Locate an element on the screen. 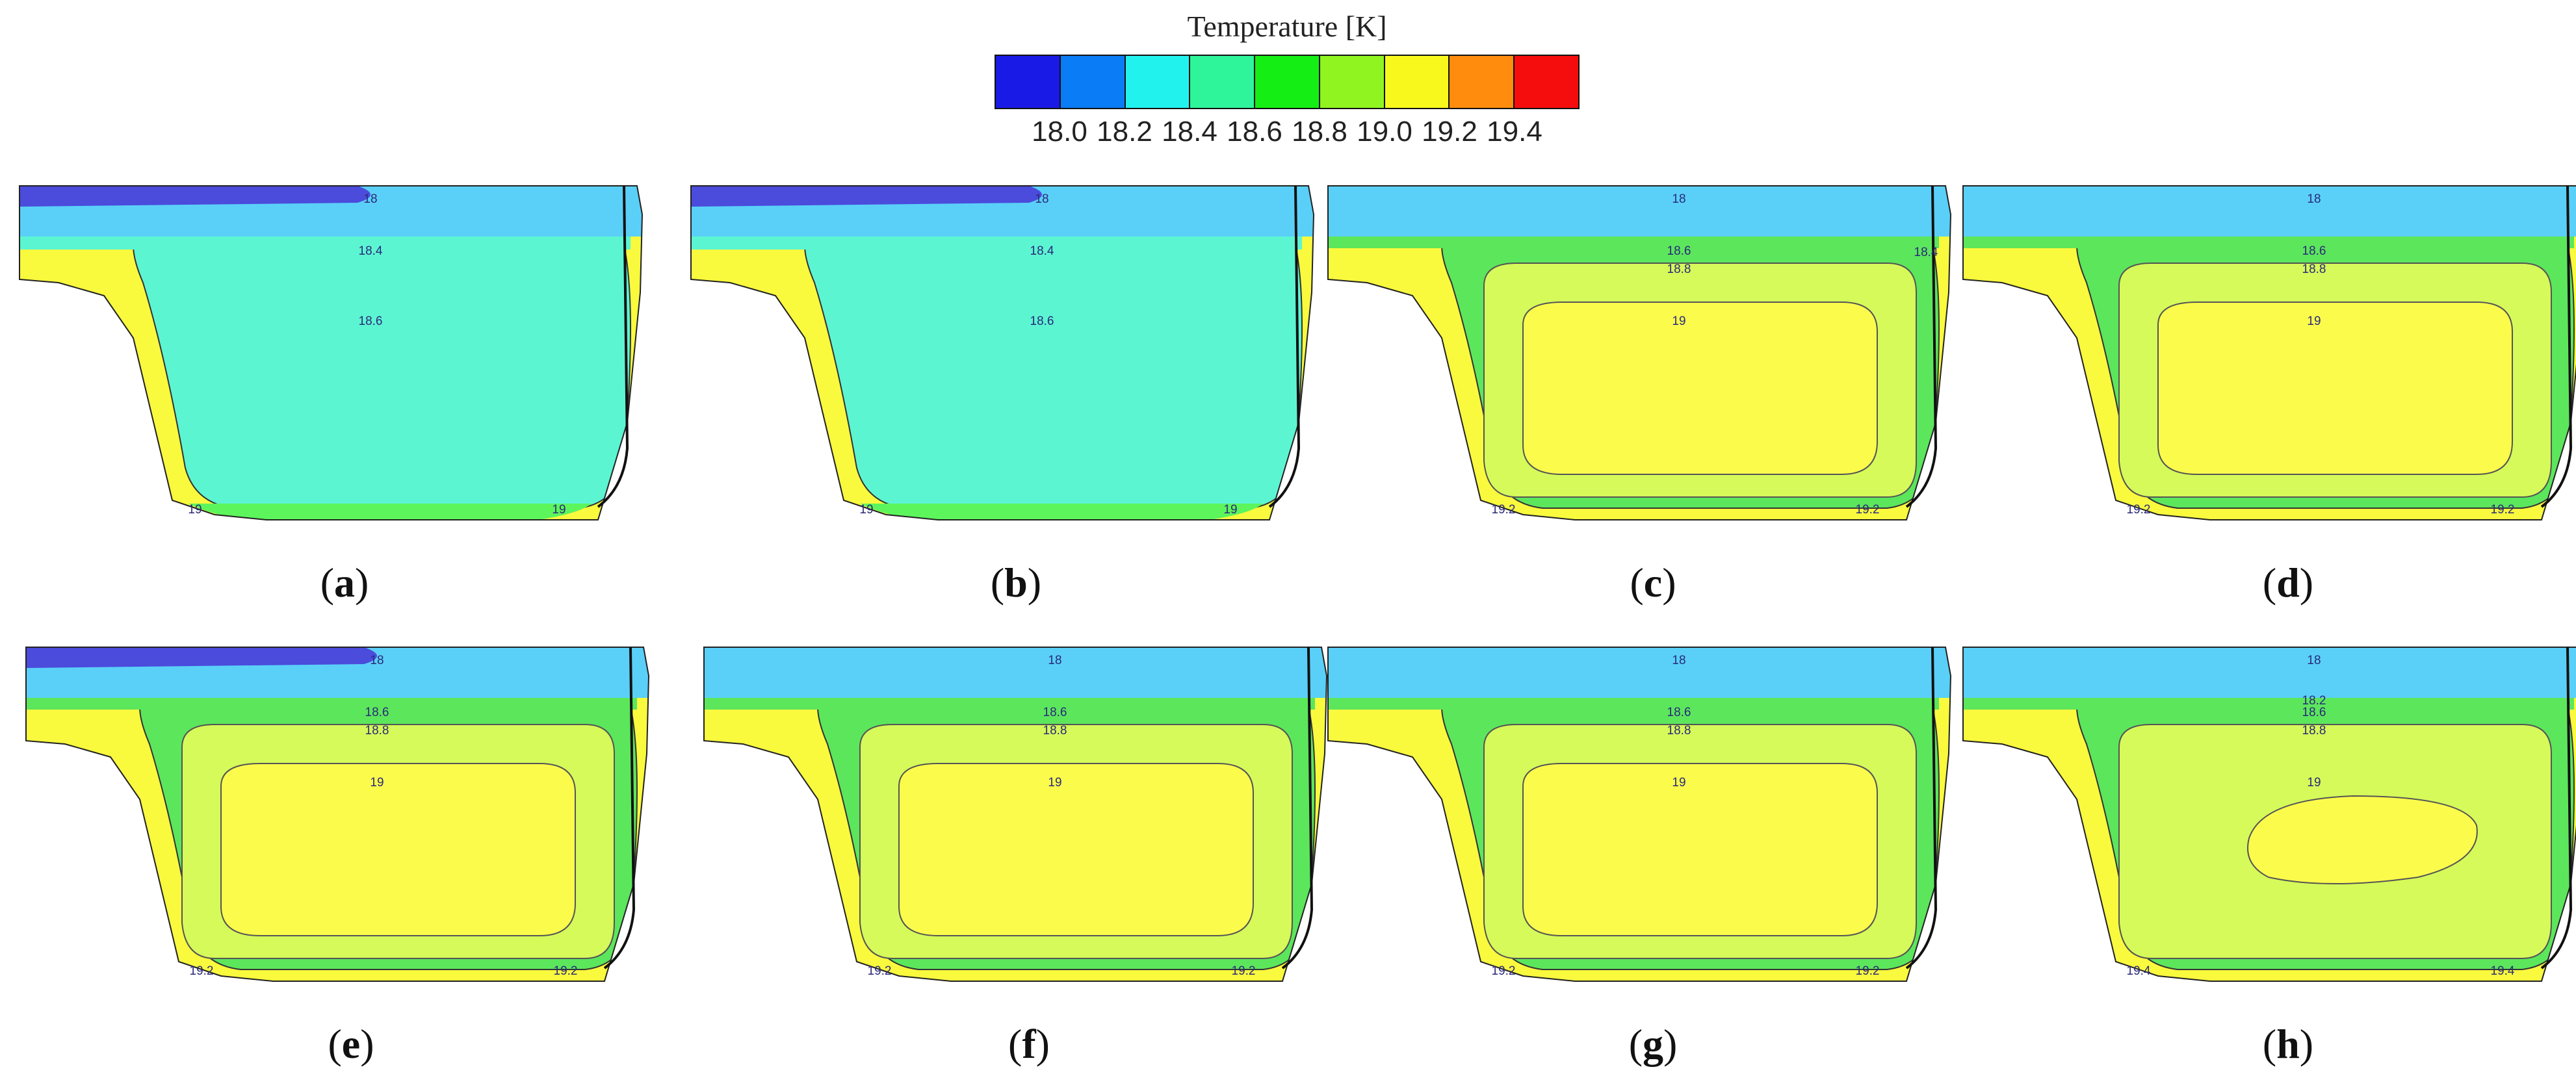 The image size is (2576, 1091). legend-tick-label: 18.2 is located at coordinates (1124, 132).